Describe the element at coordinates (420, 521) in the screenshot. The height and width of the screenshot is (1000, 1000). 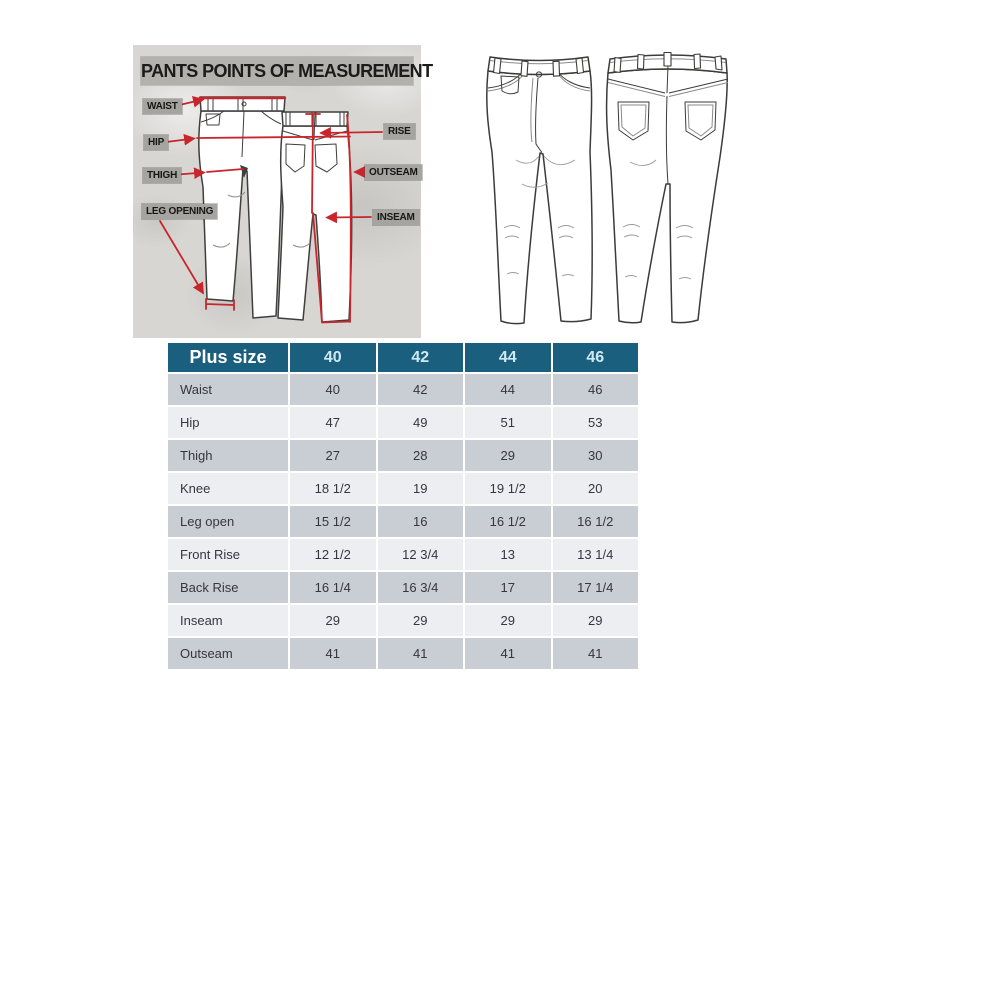
I see `size-value: 16` at that location.